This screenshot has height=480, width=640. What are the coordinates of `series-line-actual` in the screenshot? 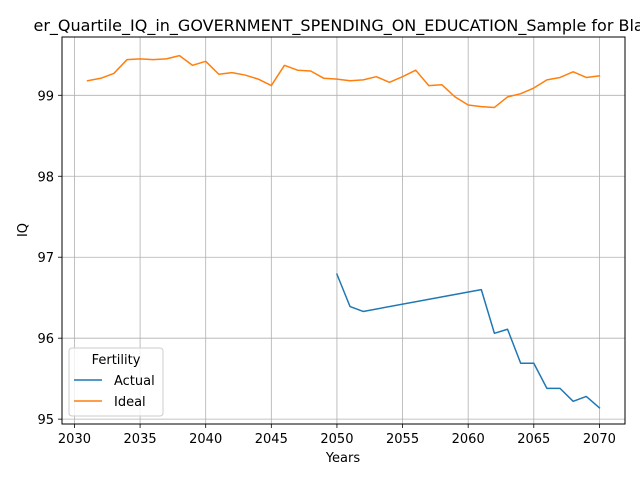 It's located at (468, 341).